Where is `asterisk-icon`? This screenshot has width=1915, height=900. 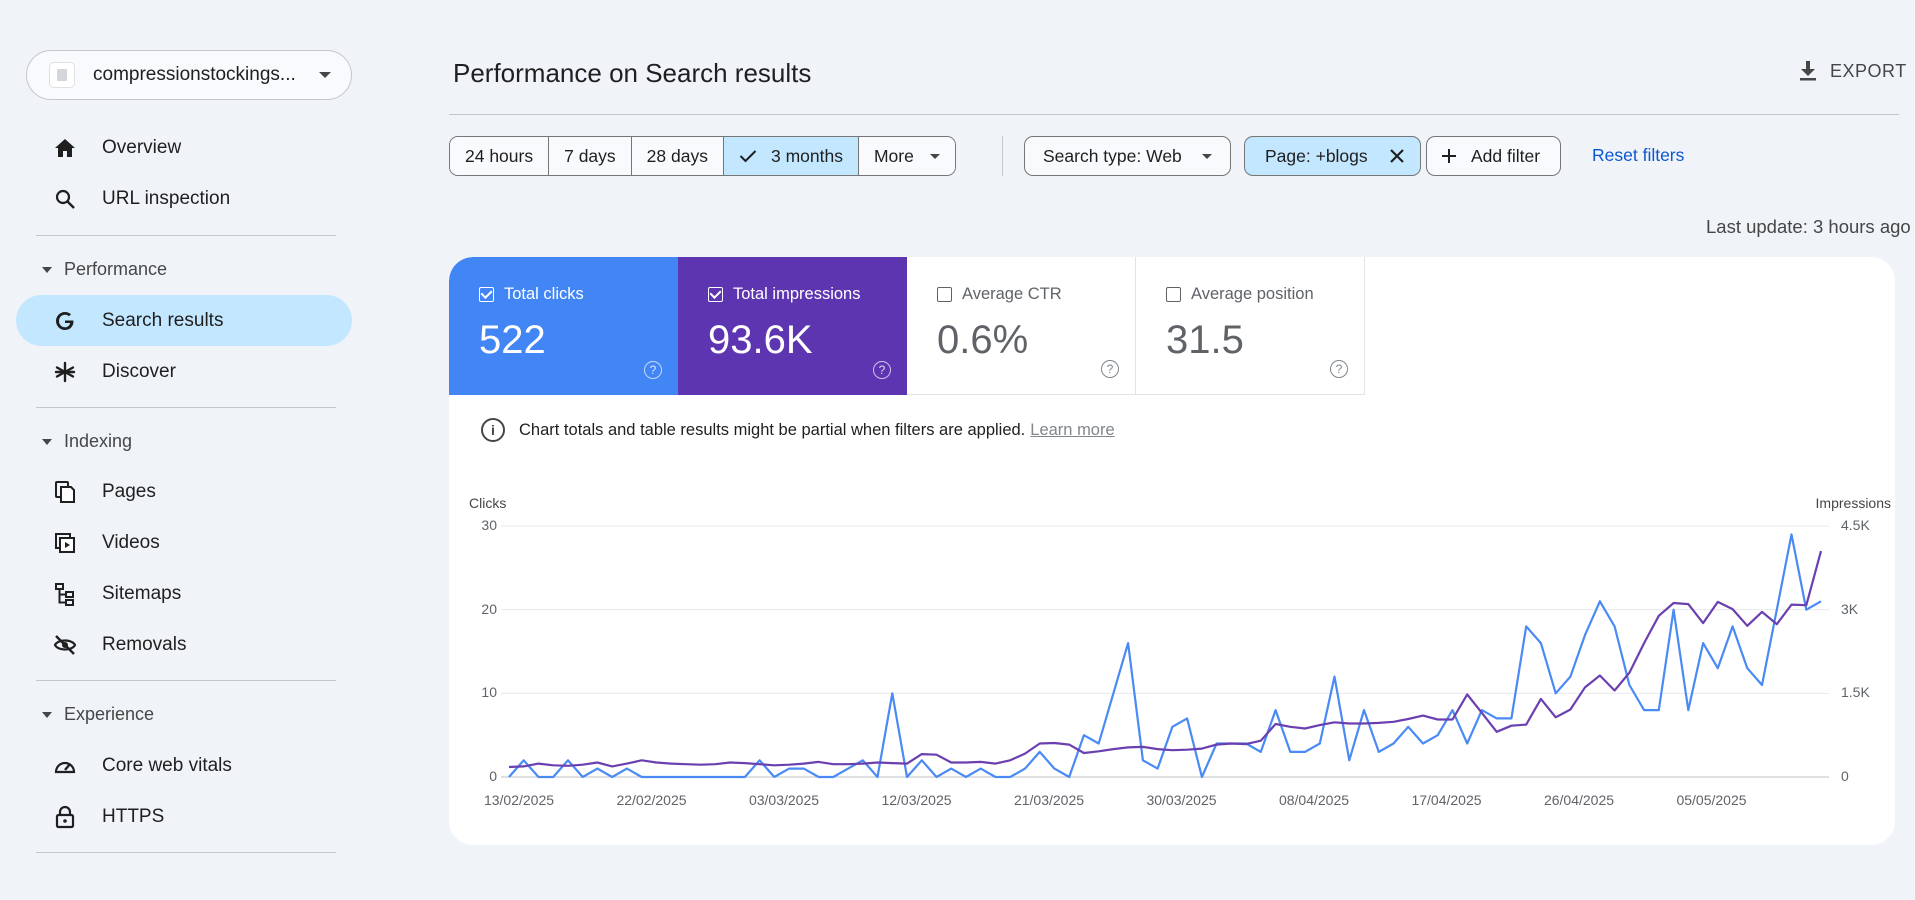 asterisk-icon is located at coordinates (65, 372).